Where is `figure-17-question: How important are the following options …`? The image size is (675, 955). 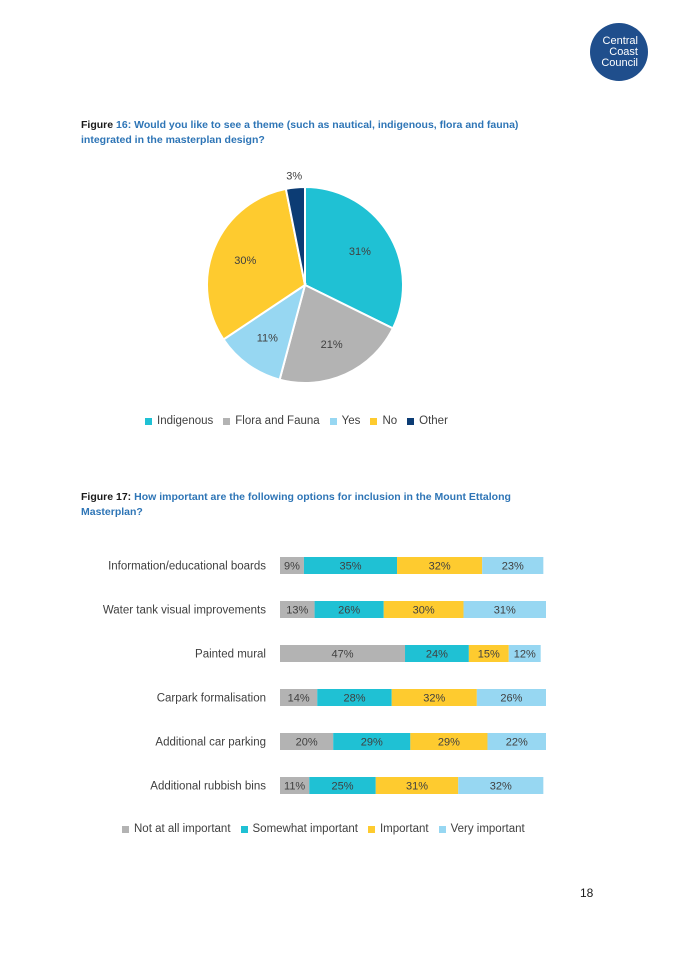
figure-17-question: How important are the following options … is located at coordinates (296, 504).